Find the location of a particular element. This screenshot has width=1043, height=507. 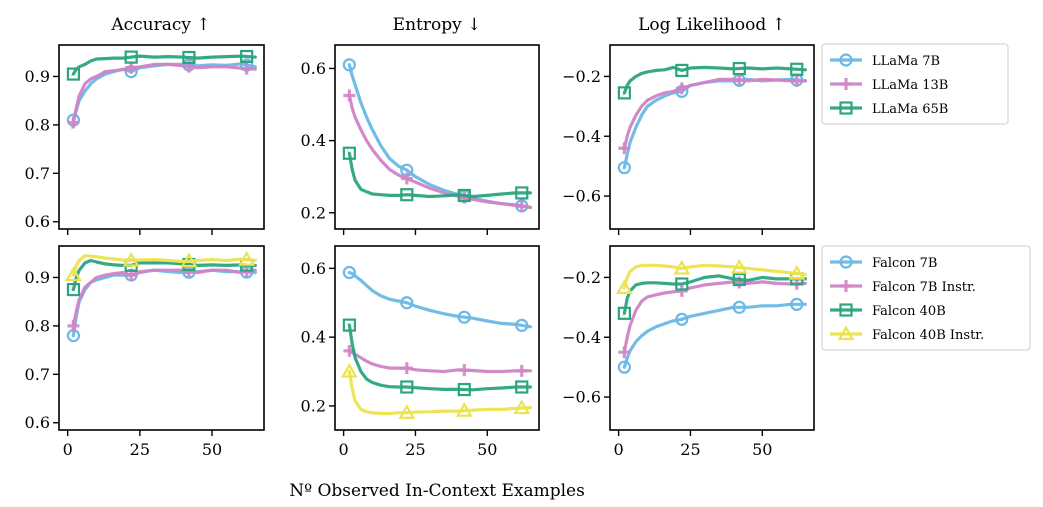

y-tick-label: 0.7 is located at coordinates (37, 374).